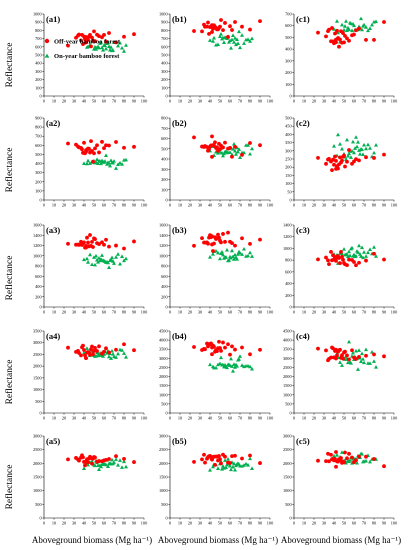  What do you see at coordinates (44, 522) in the screenshot?
I see `x-tick-label: 0` at bounding box center [44, 522].